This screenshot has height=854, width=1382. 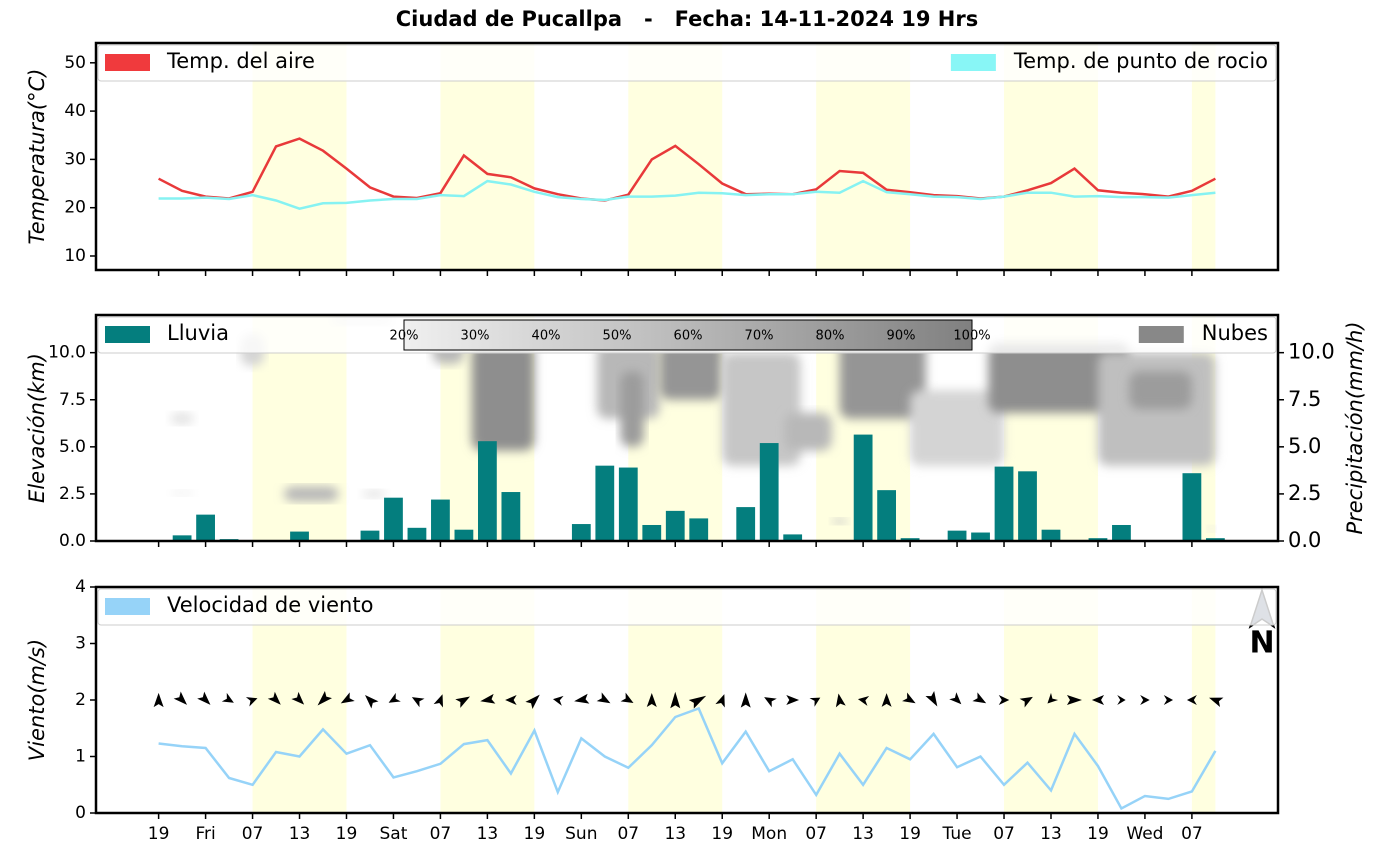 I want to click on y-tick-label: 5.0, so click(x=72, y=447).